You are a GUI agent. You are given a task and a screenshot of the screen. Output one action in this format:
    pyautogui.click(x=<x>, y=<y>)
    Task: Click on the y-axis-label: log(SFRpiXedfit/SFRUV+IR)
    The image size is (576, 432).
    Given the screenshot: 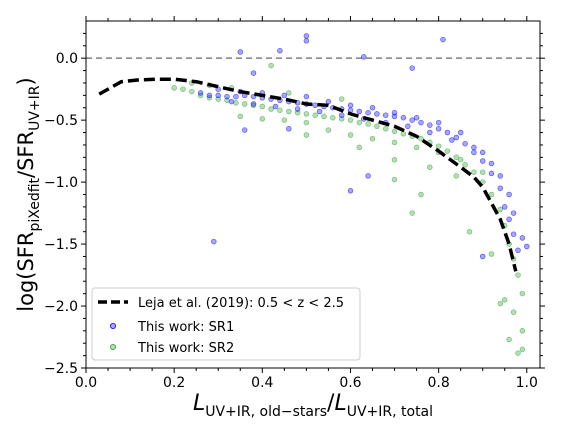 What is the action you would take?
    pyautogui.click(x=28, y=194)
    